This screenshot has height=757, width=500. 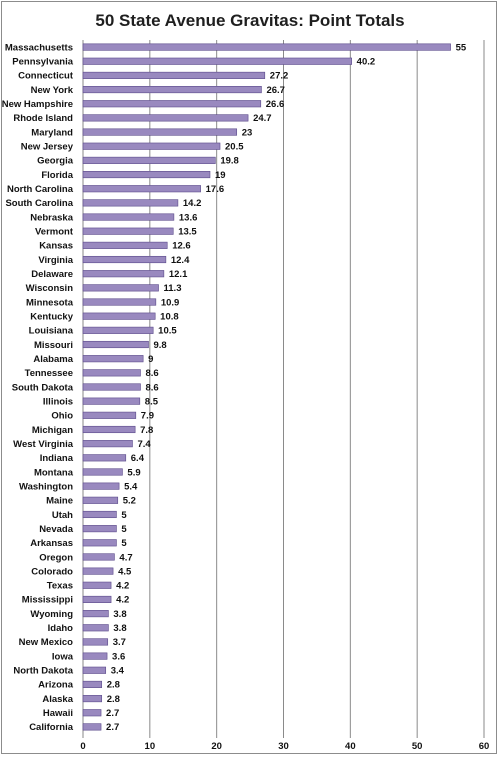 What do you see at coordinates (102, 472) in the screenshot?
I see `bar-montana` at bounding box center [102, 472].